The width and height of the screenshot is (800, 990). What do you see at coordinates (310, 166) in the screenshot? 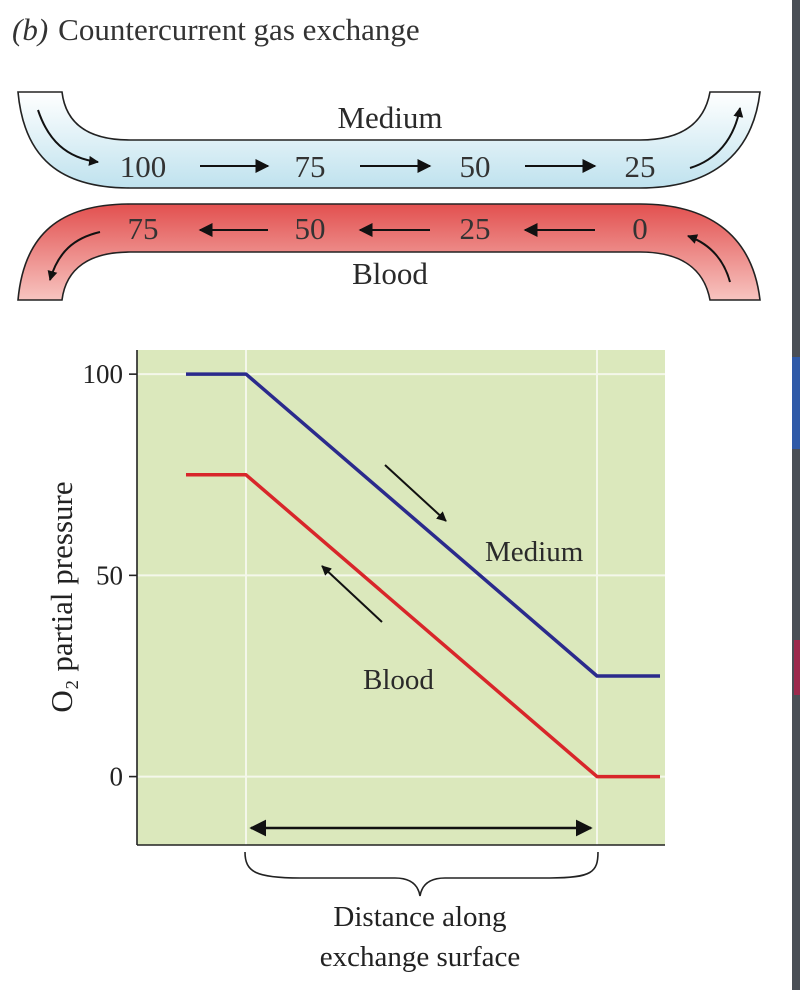
I see `medium-value-2: 75` at bounding box center [310, 166].